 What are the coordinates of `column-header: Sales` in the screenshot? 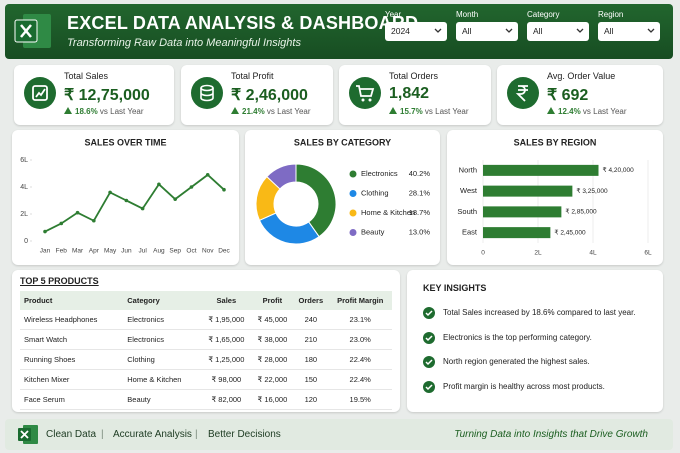 It's located at (226, 300).